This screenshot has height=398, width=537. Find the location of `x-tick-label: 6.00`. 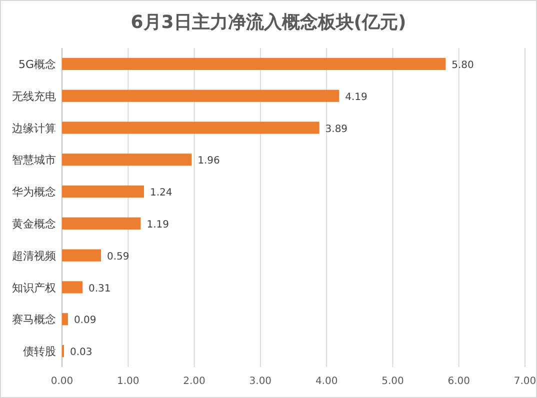

x-tick-label: 6.00 is located at coordinates (459, 381).